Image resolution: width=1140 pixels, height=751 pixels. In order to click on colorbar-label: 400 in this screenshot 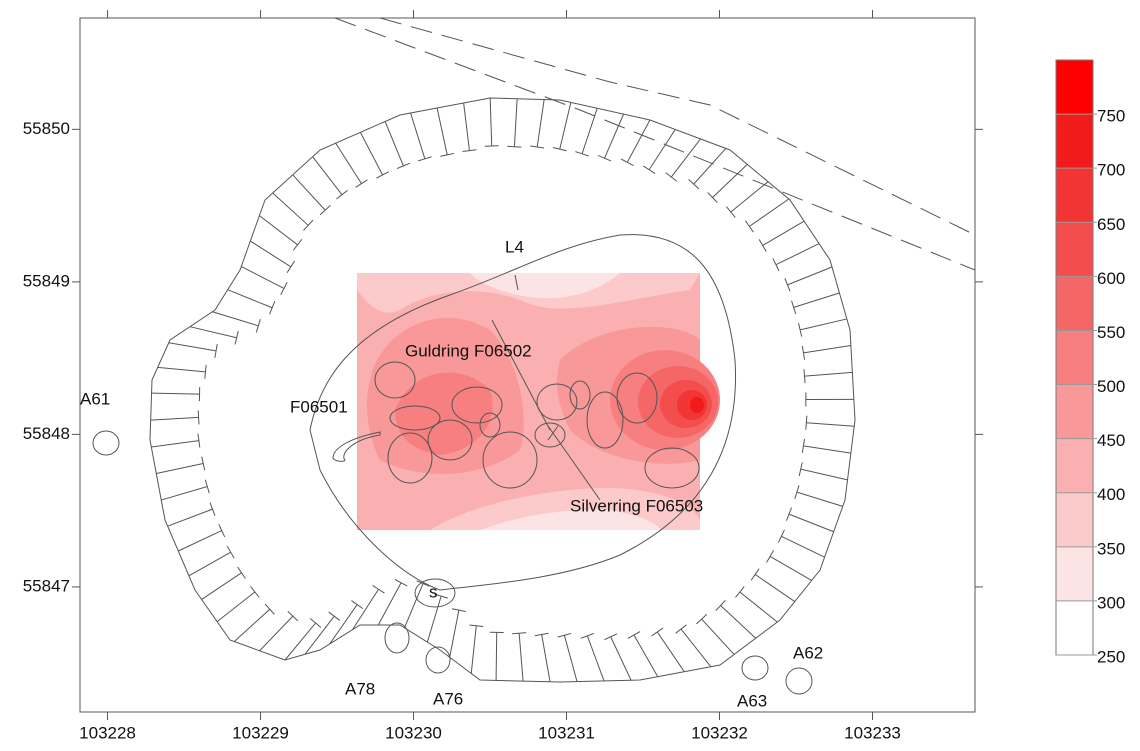, I will do `click(1111, 494)`.